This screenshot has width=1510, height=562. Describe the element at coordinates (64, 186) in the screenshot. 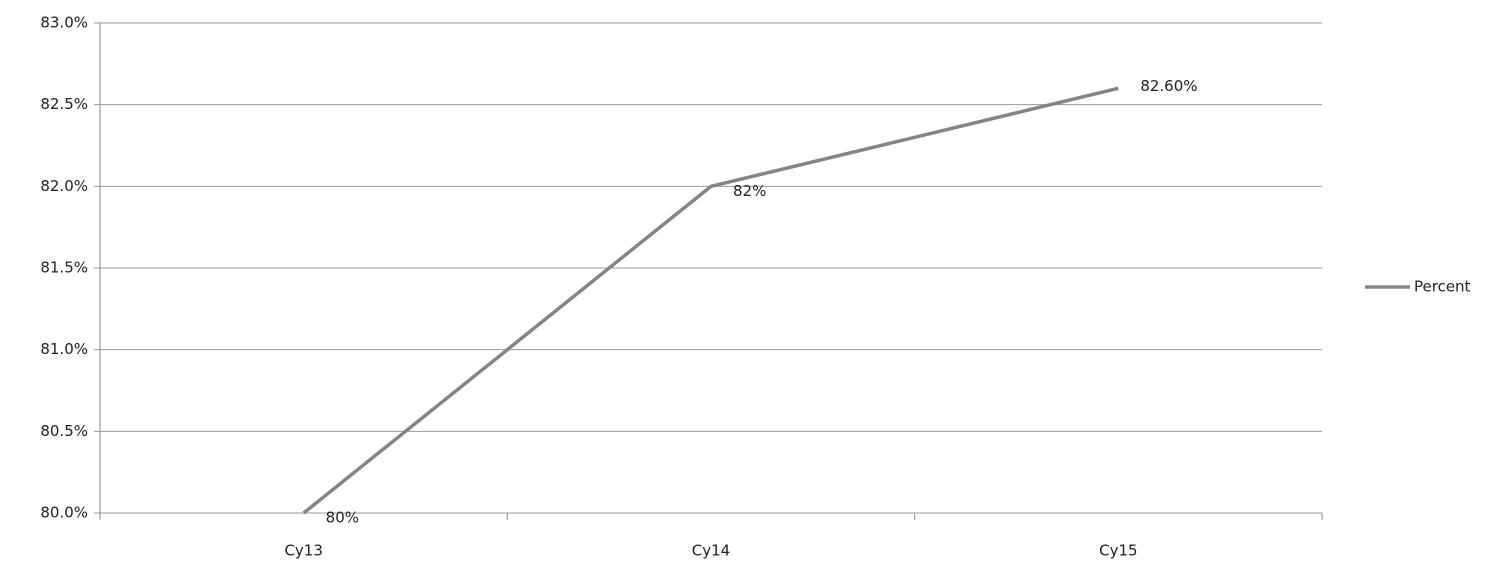

I see `y-tick-label: 82.0%` at that location.